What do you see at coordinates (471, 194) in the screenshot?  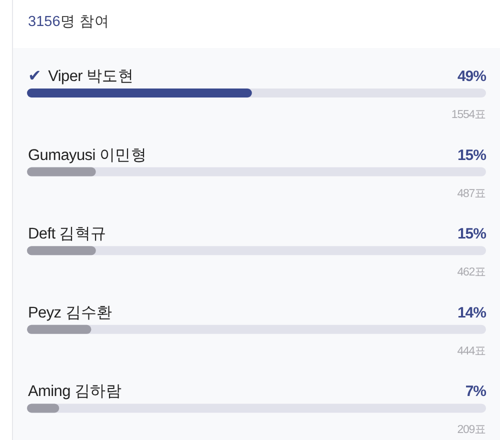 I see `annotation: 487표` at bounding box center [471, 194].